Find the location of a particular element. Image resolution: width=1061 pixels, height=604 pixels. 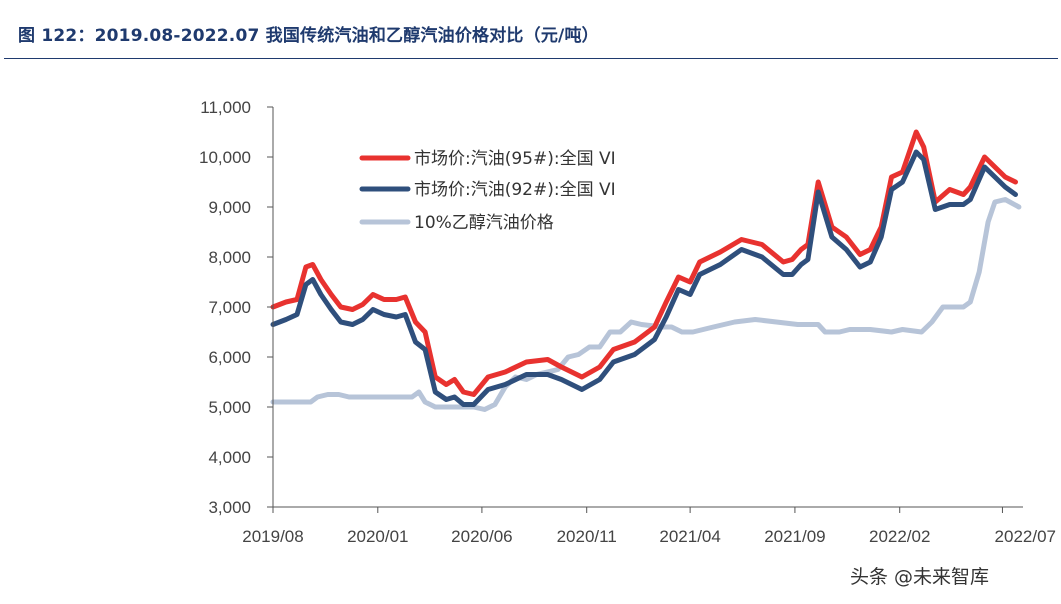

y-tick-label: 8,000 is located at coordinates (229, 257).